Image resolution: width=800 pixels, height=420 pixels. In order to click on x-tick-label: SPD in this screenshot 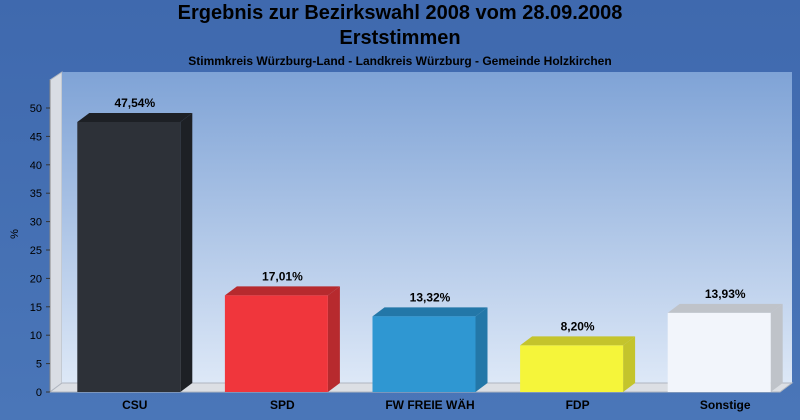, I will do `click(282, 405)`.